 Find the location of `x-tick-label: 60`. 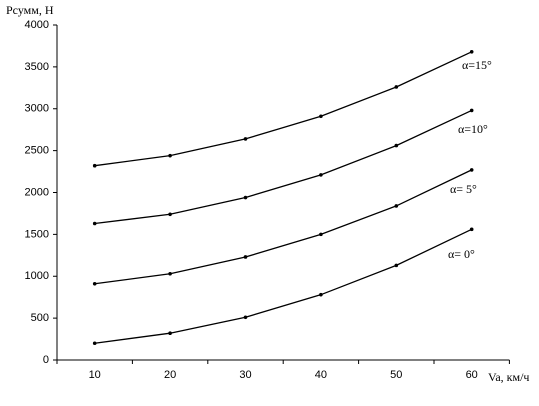

x-tick-label: 60 is located at coordinates (472, 375).